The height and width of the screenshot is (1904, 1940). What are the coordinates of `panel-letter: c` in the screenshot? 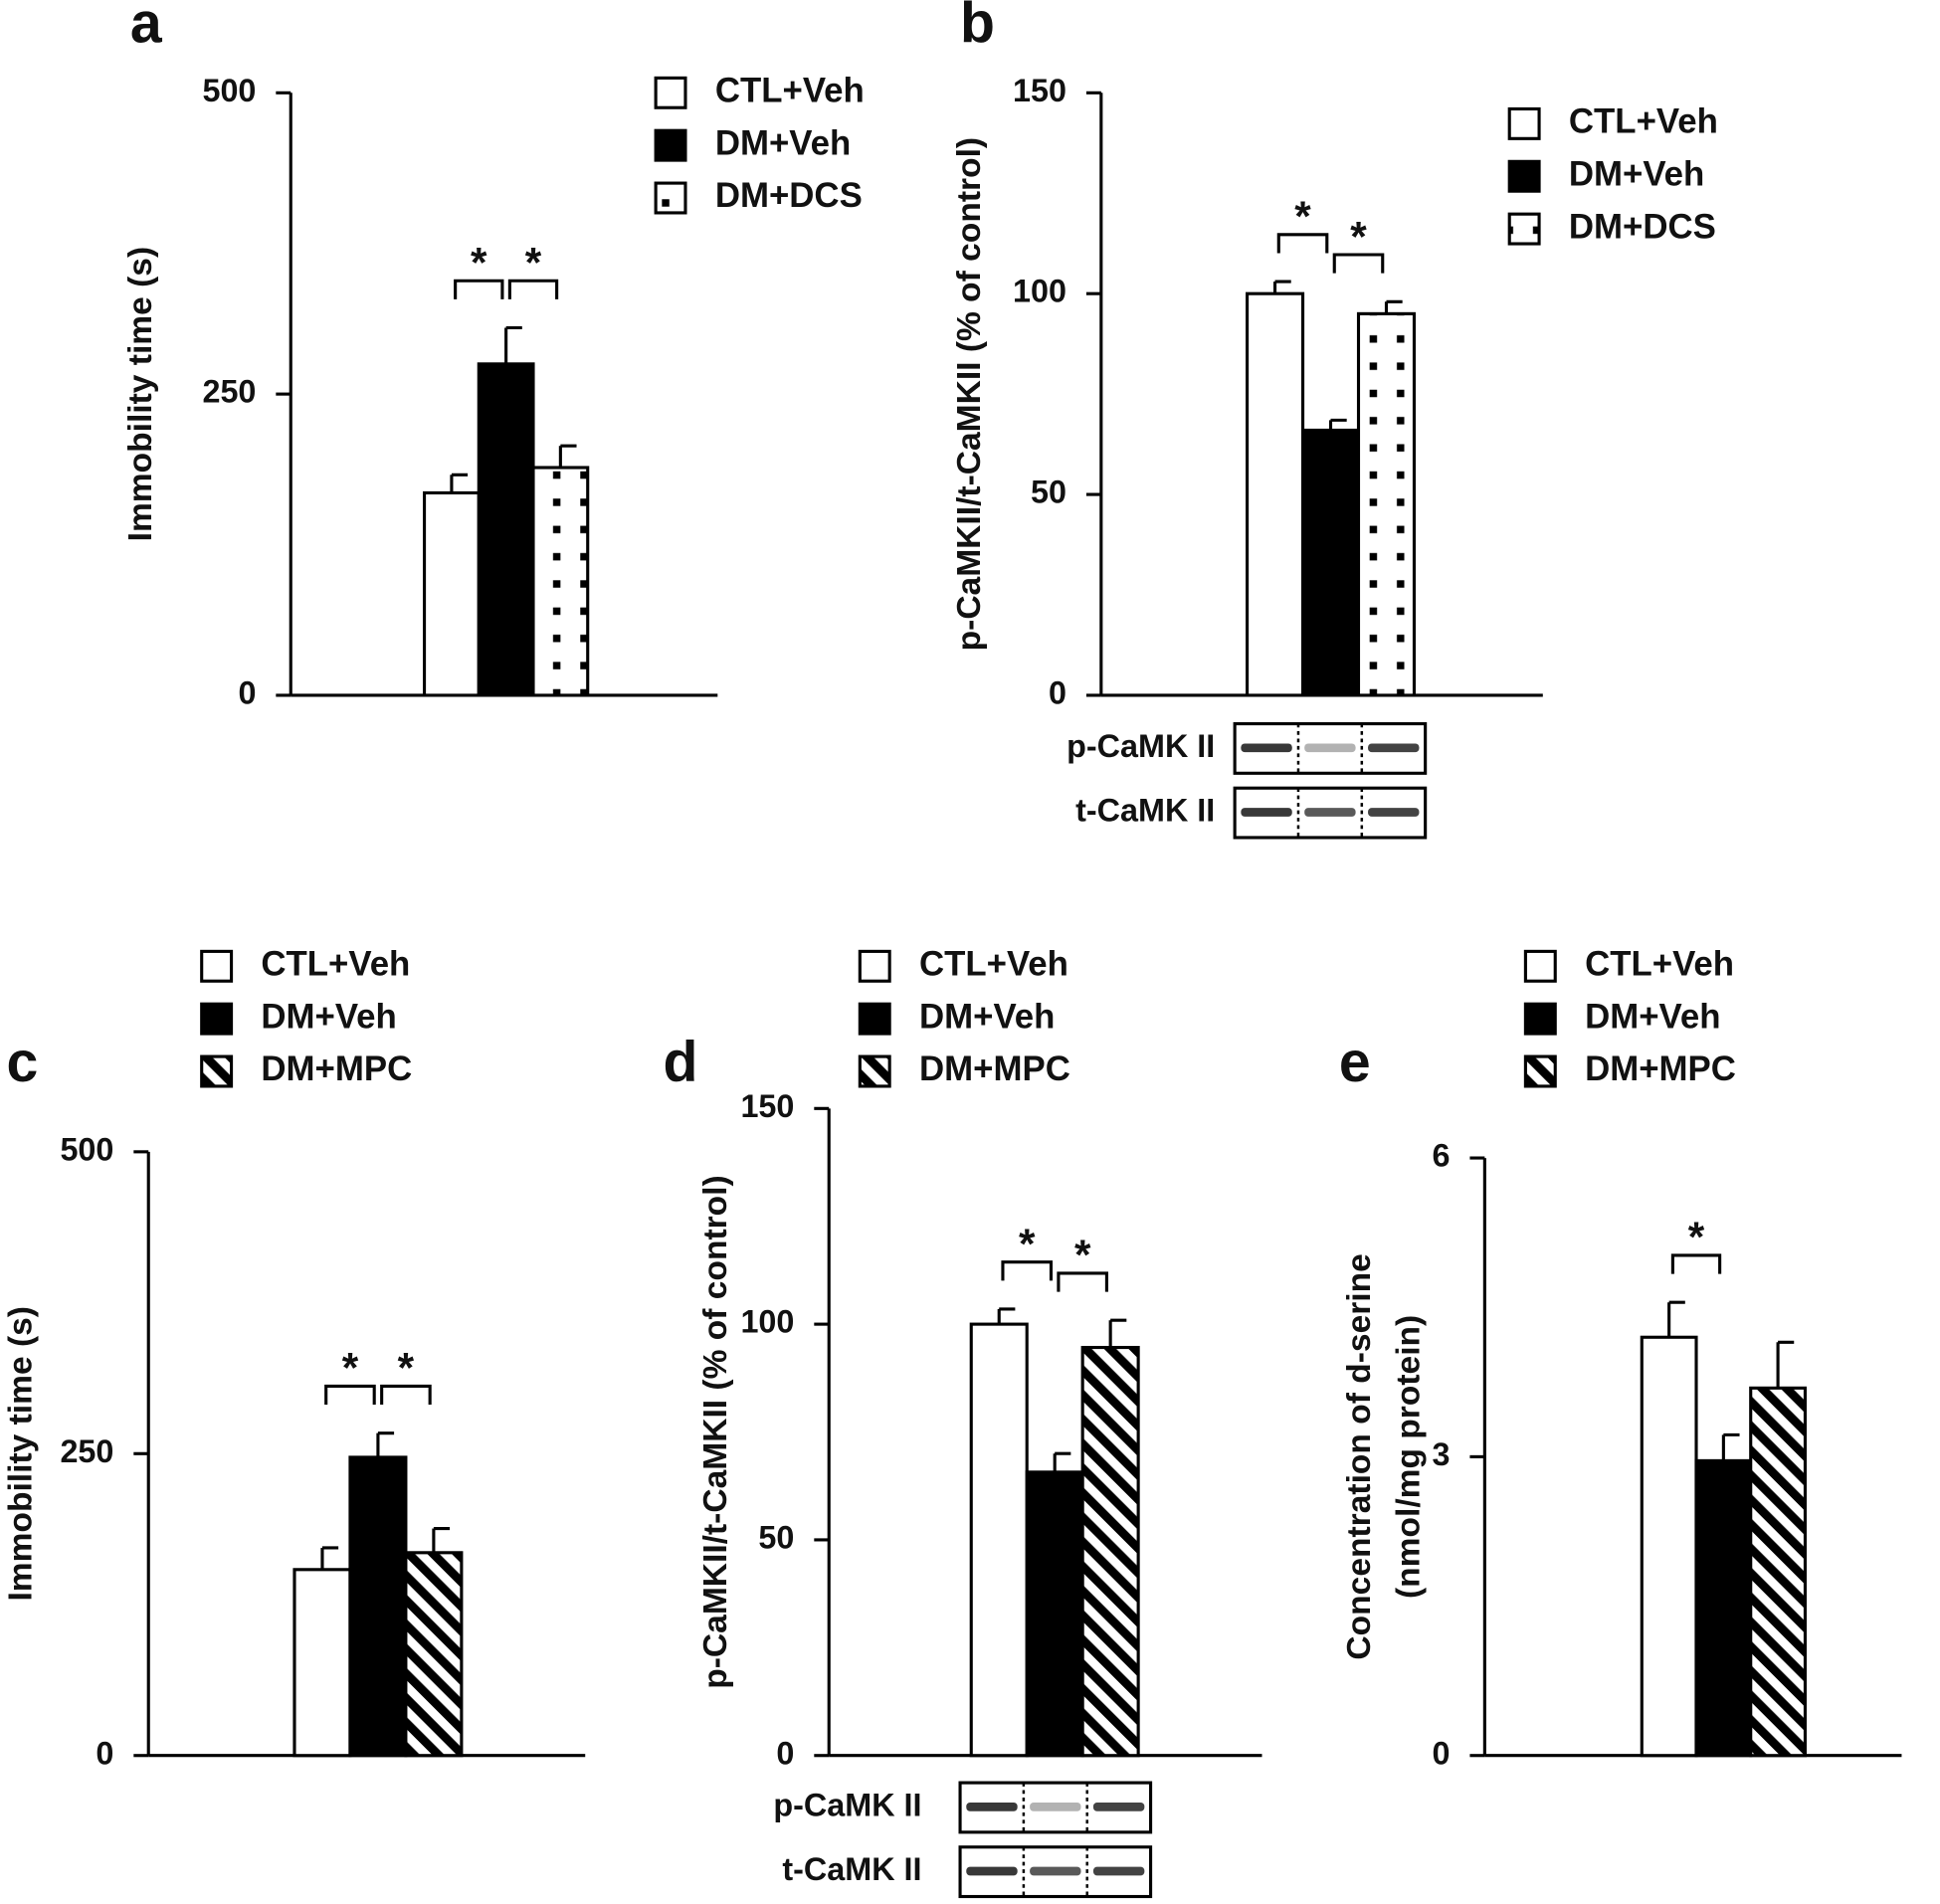 It's located at (22, 1062).